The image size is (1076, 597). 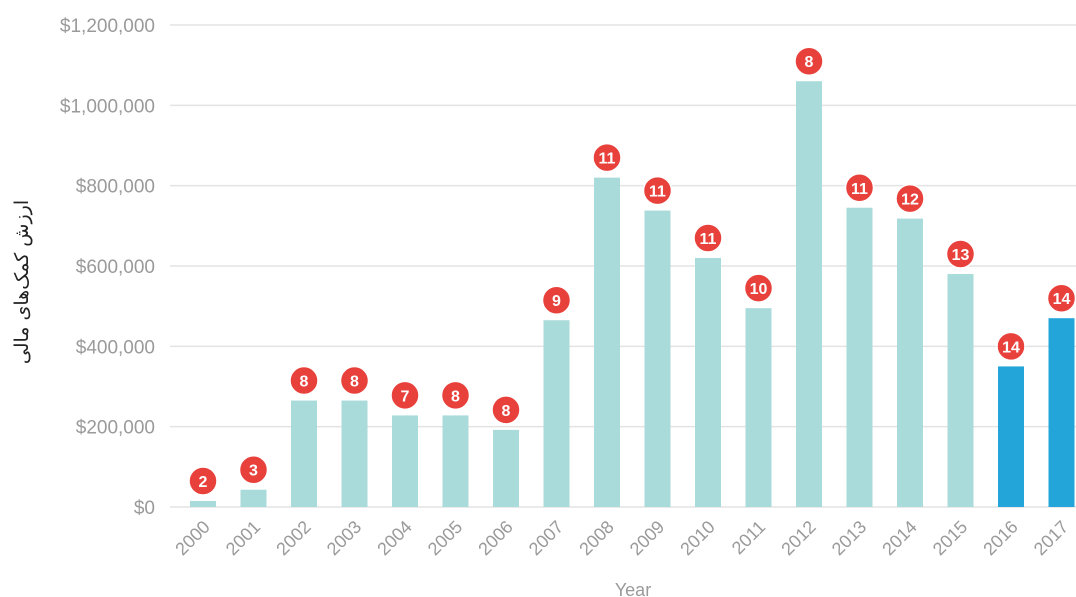 What do you see at coordinates (910, 362) in the screenshot?
I see `bar-2014` at bounding box center [910, 362].